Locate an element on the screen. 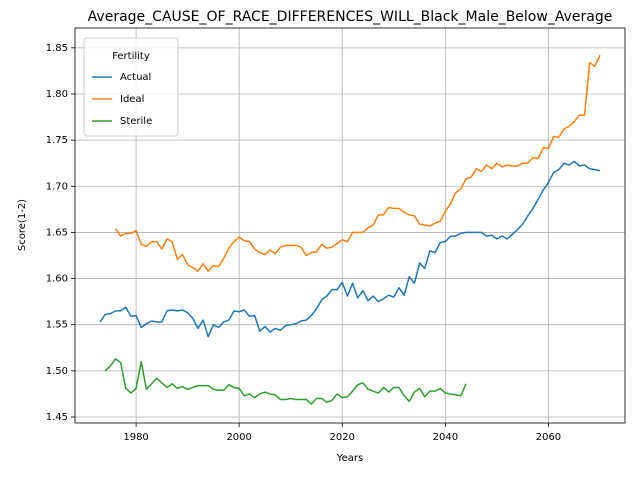 Image resolution: width=640 pixels, height=480 pixels. y-axis-label: Score(1-2) is located at coordinates (22, 225).